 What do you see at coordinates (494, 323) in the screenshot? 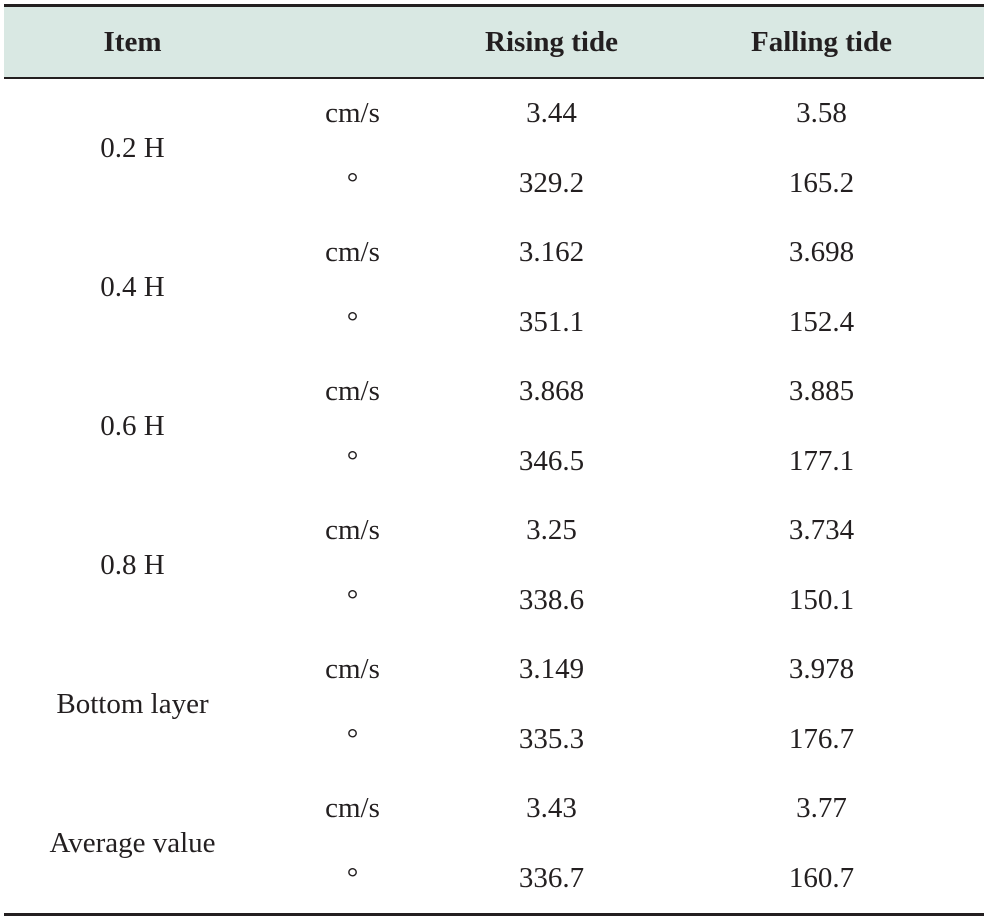
I see `table-row: ° 351.1 152.4` at bounding box center [494, 323].